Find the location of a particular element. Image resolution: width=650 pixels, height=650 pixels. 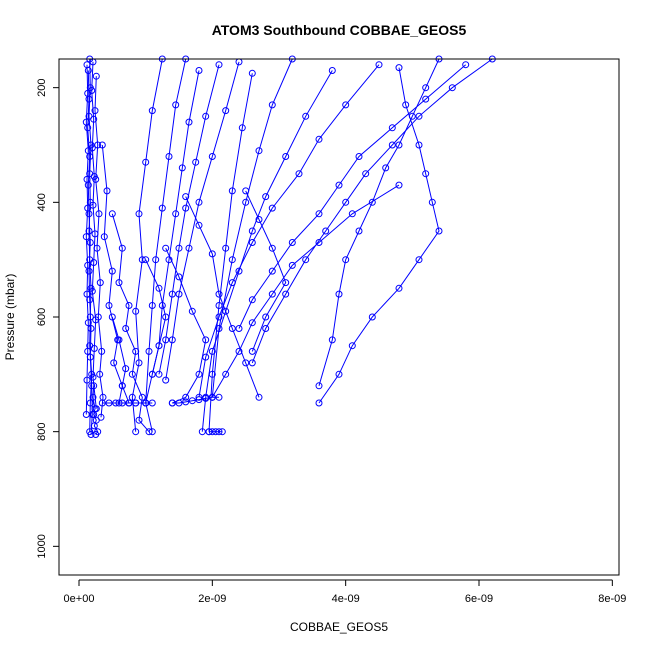

y-axis-label: Pressure (mbar) is located at coordinates (10, 317).